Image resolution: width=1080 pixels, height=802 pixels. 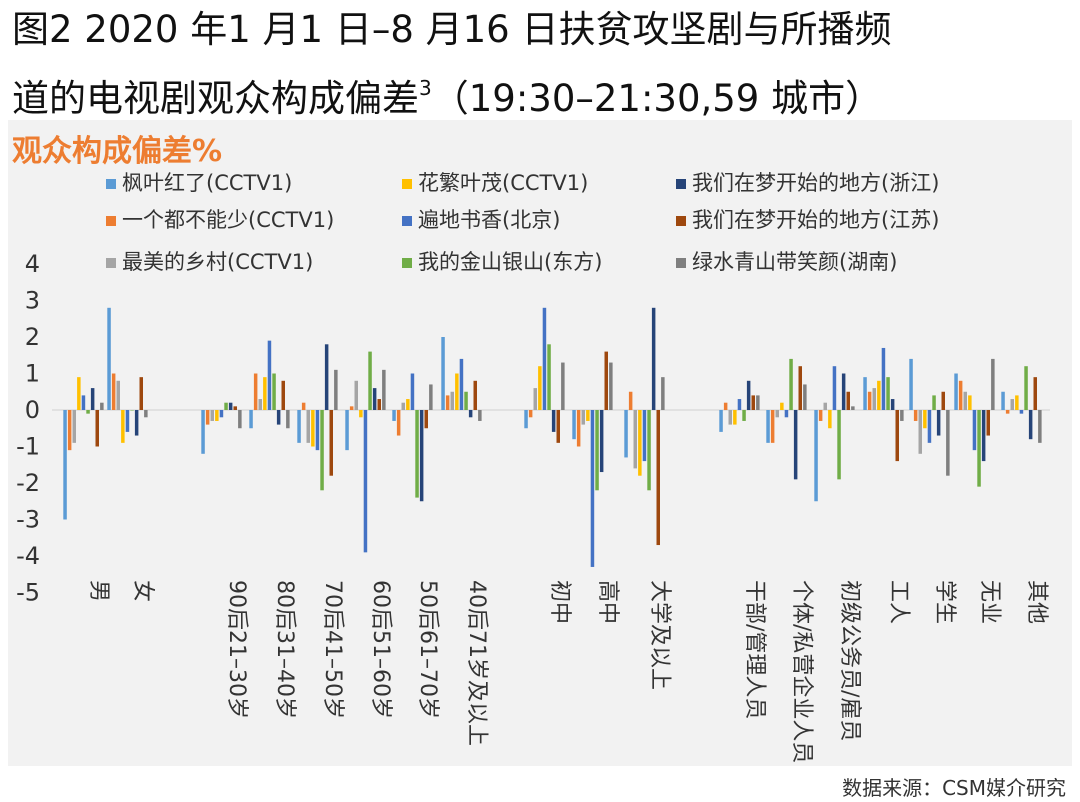 I want to click on x-category-label: 大学及以上, so click(x=659, y=635).